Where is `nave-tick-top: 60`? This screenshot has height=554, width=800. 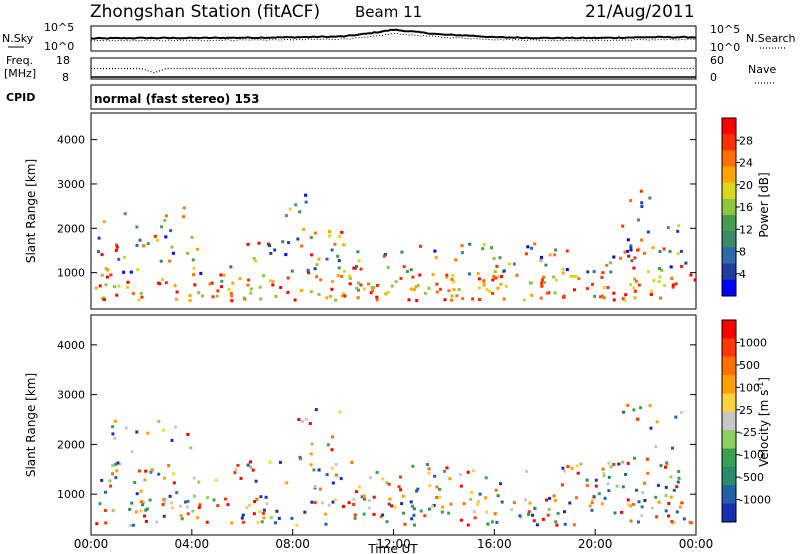
nave-tick-top: 60 is located at coordinates (717, 60).